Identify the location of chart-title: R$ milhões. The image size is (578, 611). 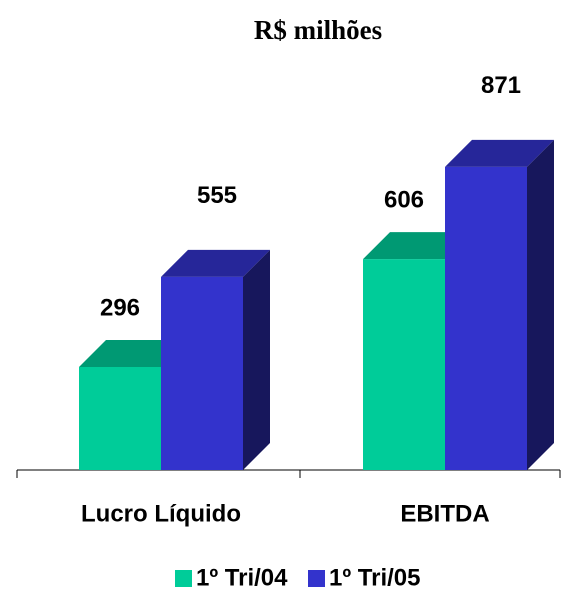
(318, 30).